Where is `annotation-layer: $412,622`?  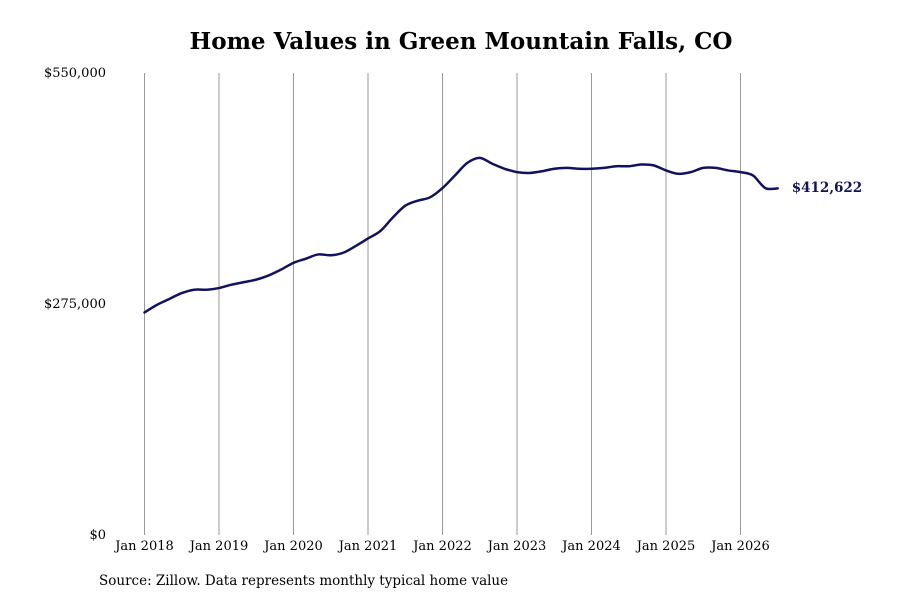 annotation-layer: $412,622 is located at coordinates (827, 188).